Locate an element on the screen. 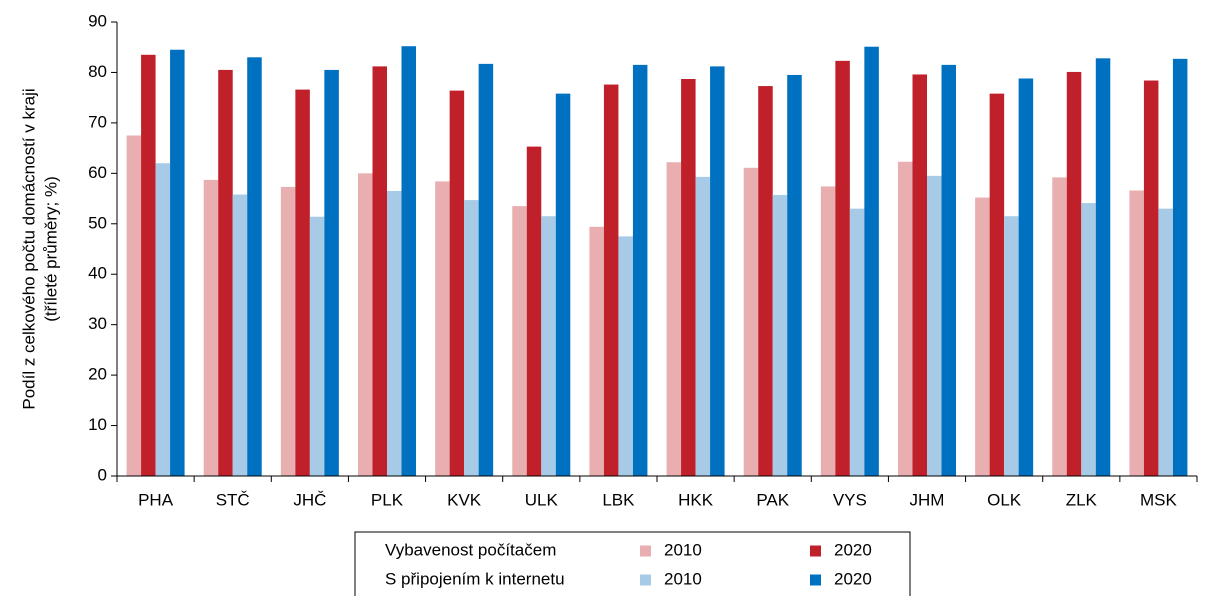 This screenshot has height=596, width=1206. x-tick-label: ULK is located at coordinates (542, 499).